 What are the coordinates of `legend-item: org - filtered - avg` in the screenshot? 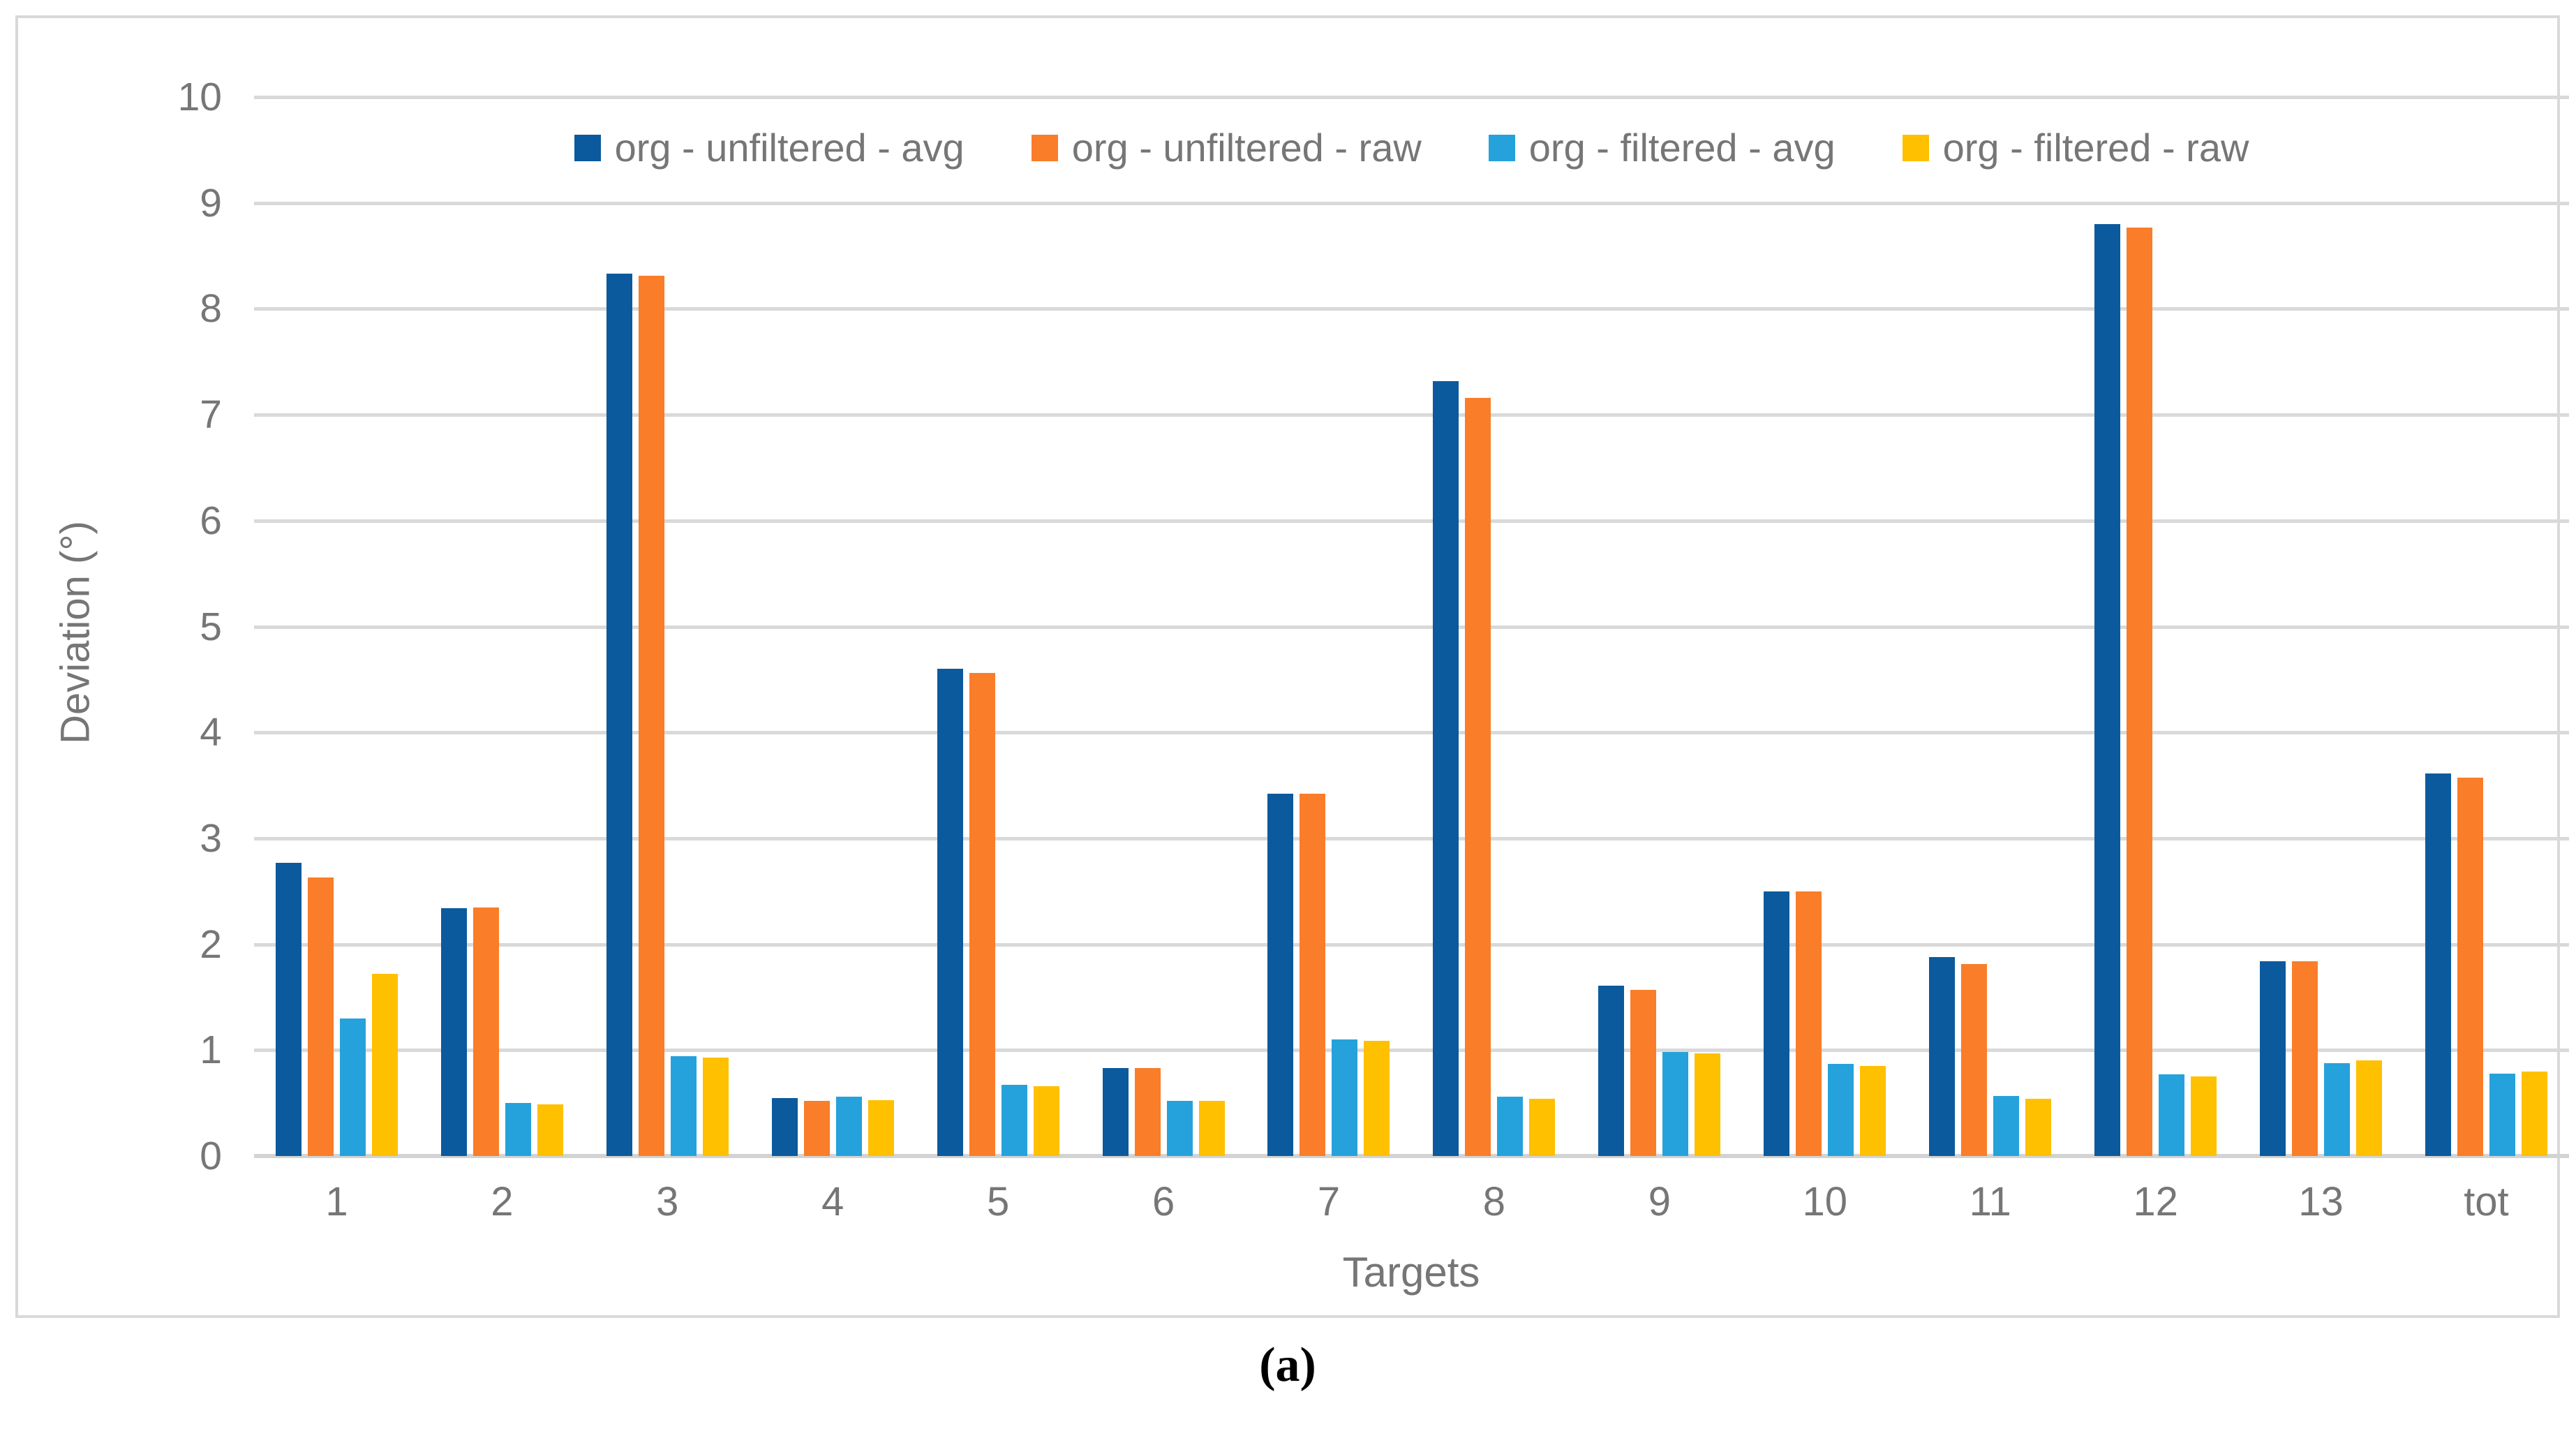 It's located at (1662, 147).